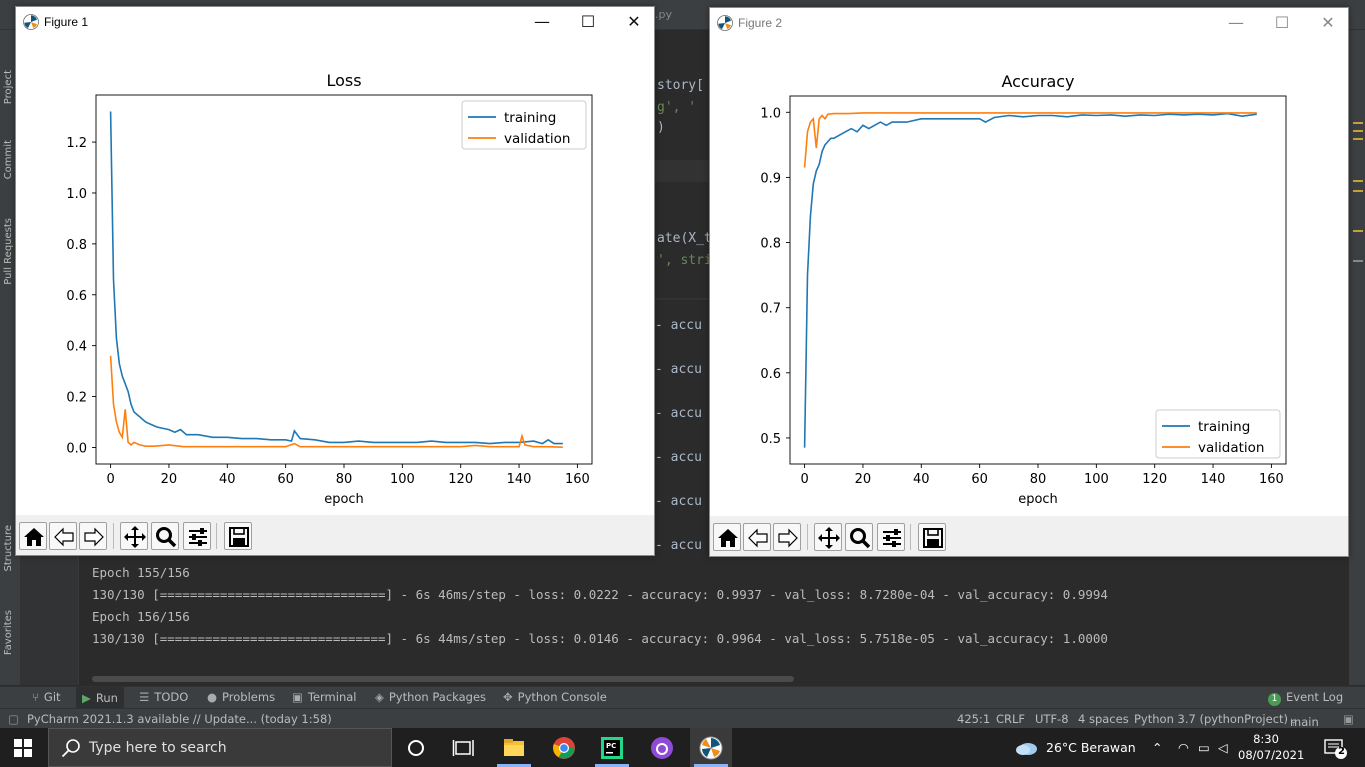 The height and width of the screenshot is (767, 1365). Describe the element at coordinates (1029, 23) in the screenshot. I see `figure2-titlebar: Figure 2 — ☐ ✕` at that location.